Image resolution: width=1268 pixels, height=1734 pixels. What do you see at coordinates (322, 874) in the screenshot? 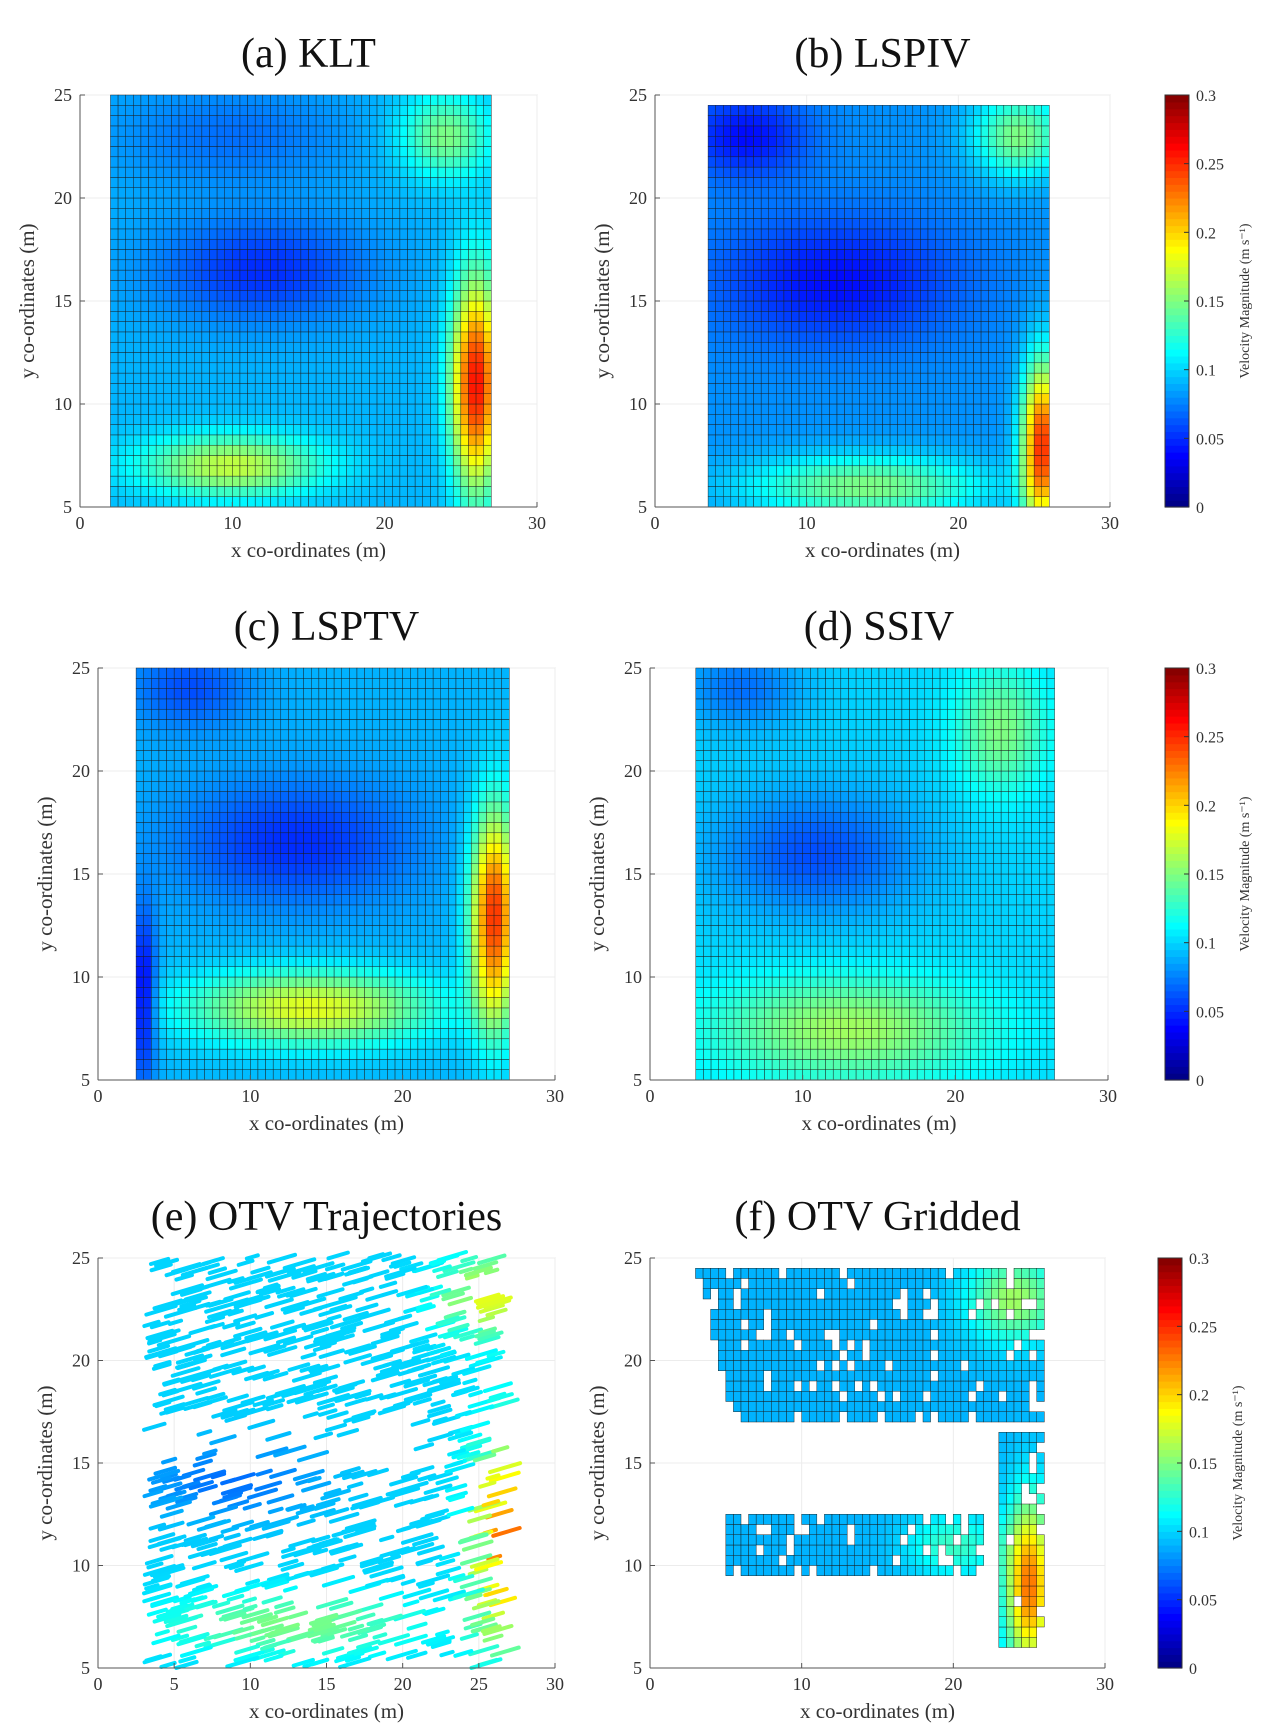
I see `data-layer` at bounding box center [322, 874].